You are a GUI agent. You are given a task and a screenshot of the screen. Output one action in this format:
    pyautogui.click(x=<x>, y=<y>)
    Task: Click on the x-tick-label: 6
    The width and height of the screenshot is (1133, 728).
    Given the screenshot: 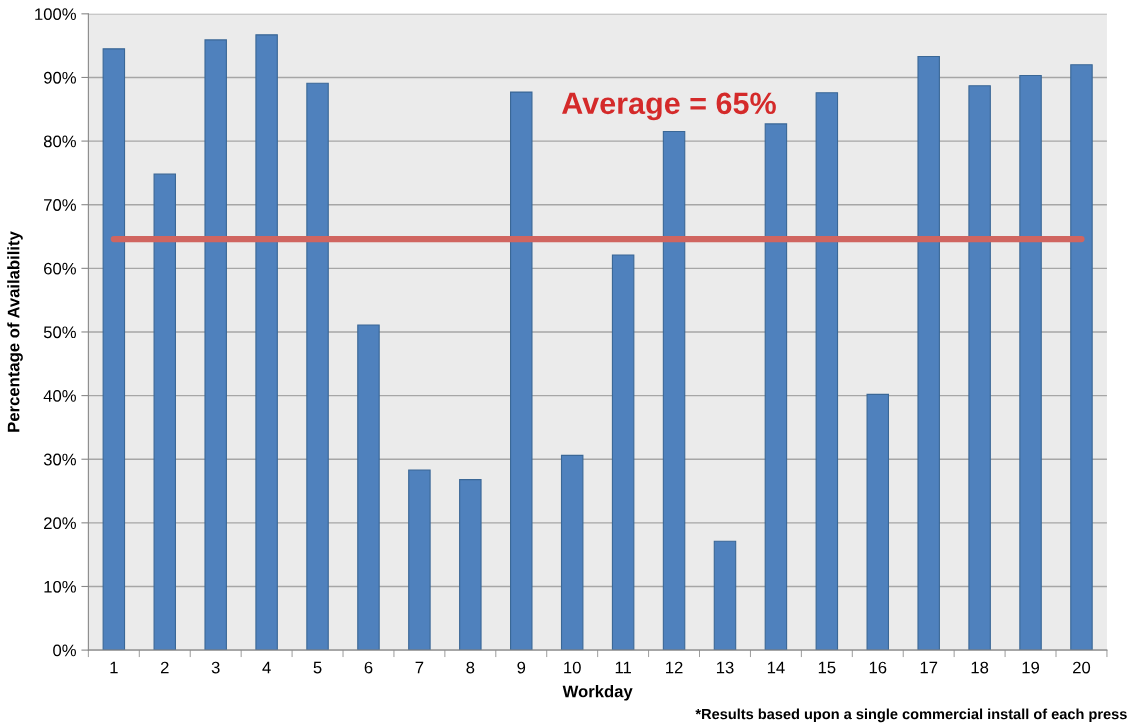 What is the action you would take?
    pyautogui.click(x=368, y=667)
    